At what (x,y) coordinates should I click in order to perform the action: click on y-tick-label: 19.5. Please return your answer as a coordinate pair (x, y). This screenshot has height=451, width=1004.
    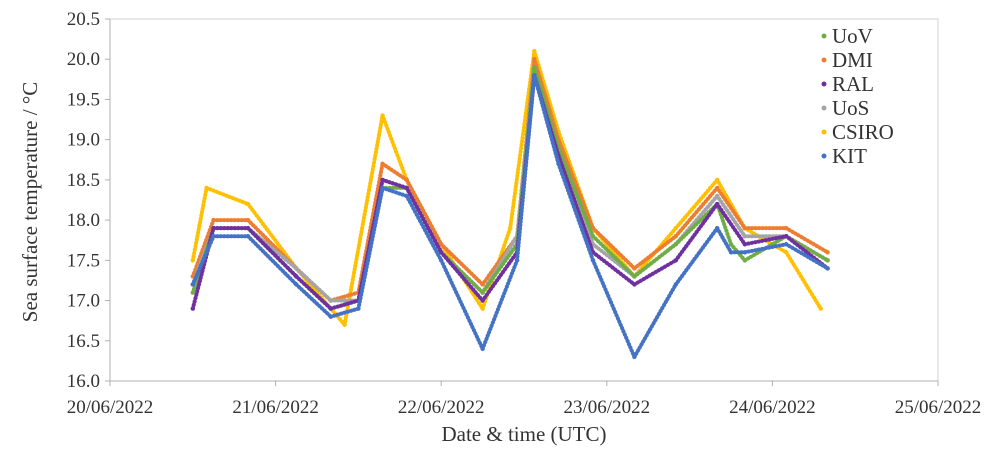
    Looking at the image, I should click on (83, 99).